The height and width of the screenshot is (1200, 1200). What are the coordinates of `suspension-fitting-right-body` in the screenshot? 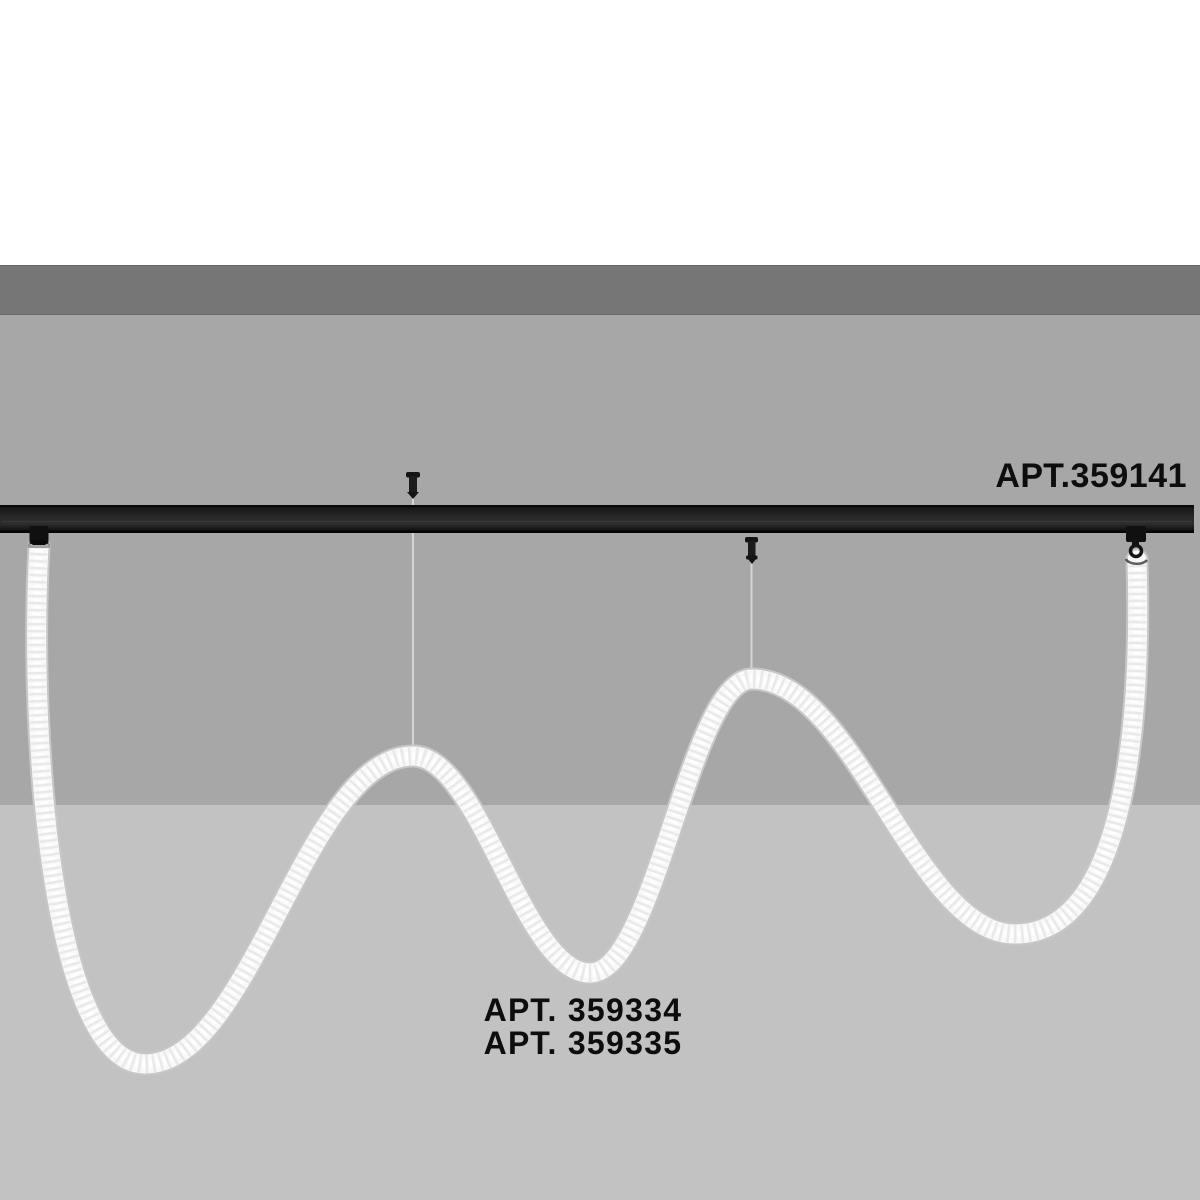 It's located at (752, 549).